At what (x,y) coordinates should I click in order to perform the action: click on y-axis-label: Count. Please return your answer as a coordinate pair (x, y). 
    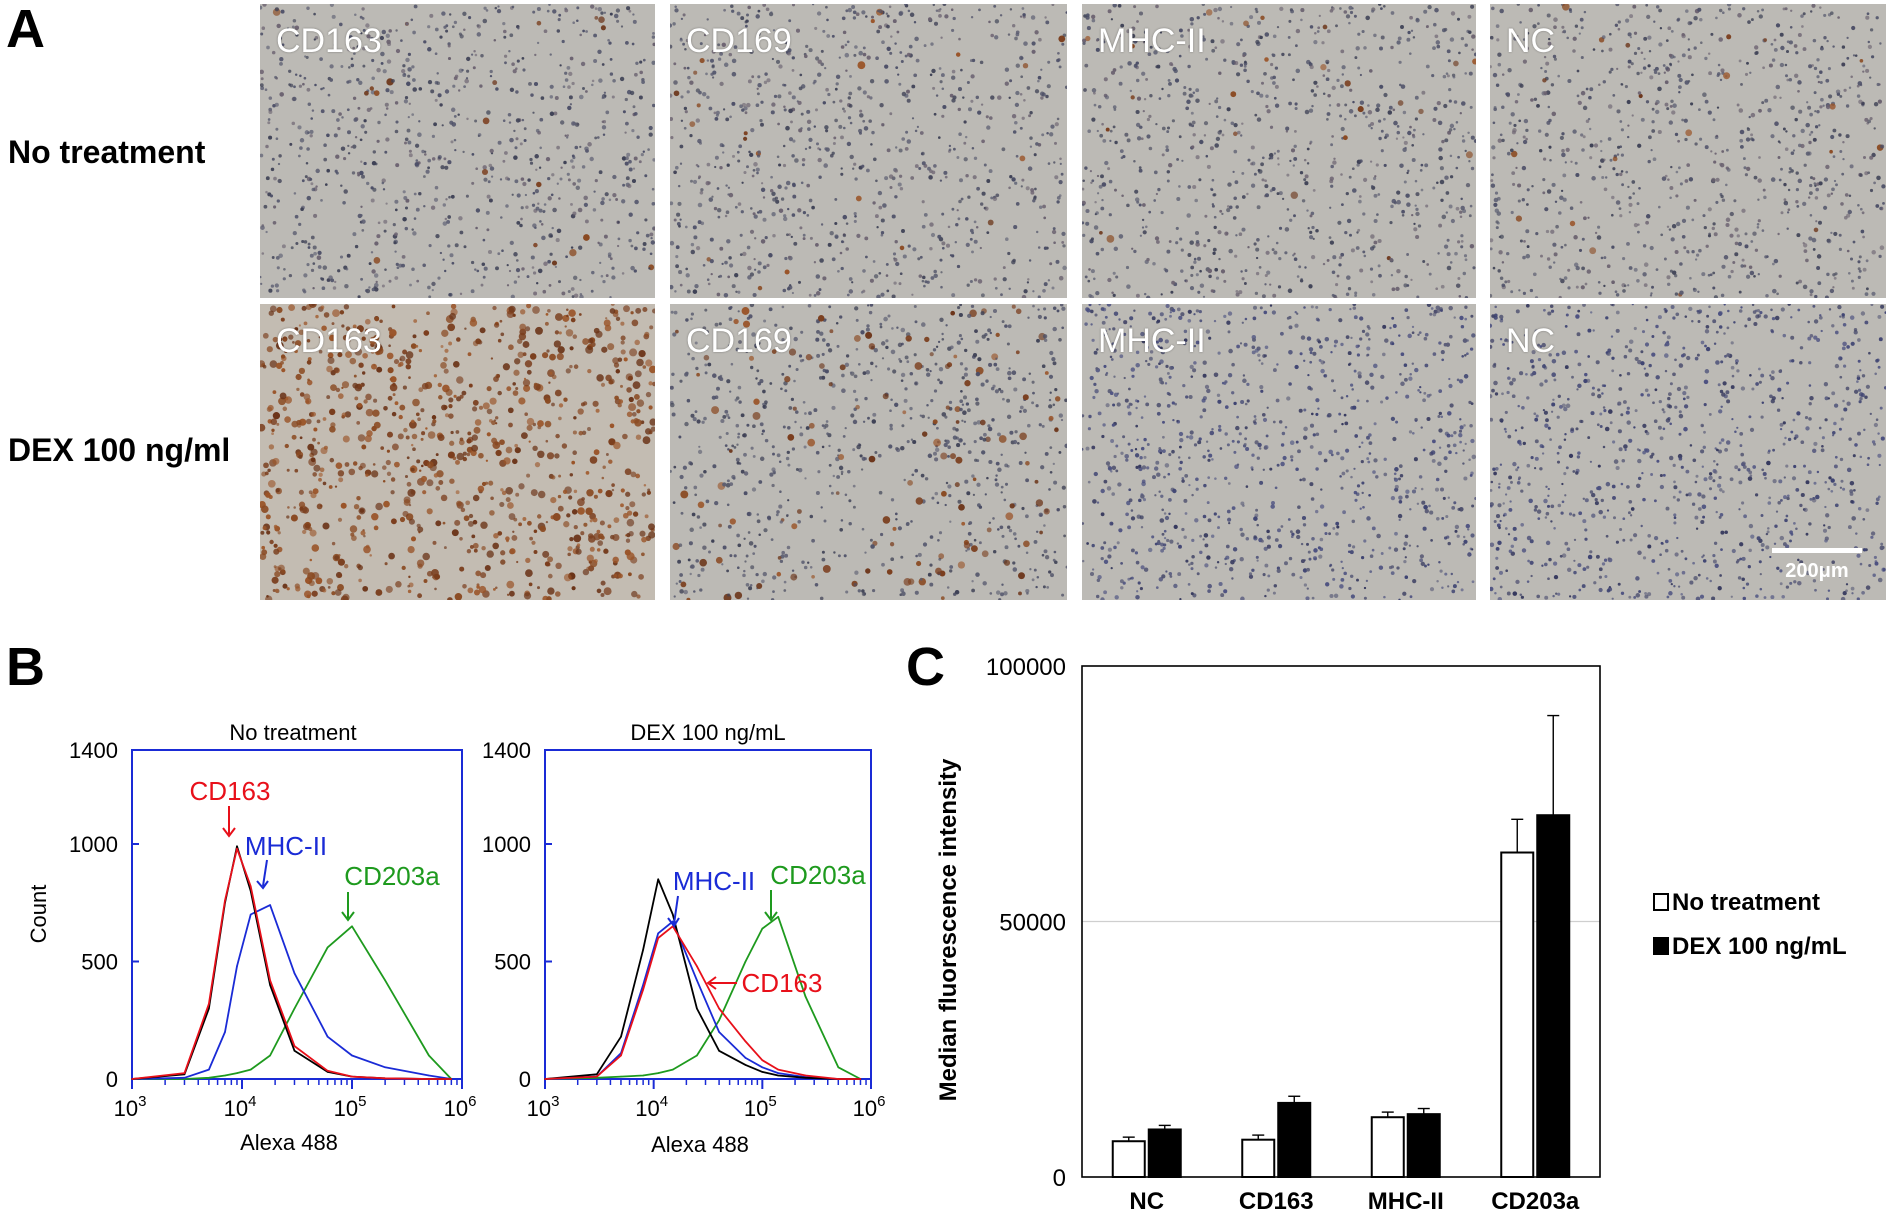
    Looking at the image, I should click on (38, 914).